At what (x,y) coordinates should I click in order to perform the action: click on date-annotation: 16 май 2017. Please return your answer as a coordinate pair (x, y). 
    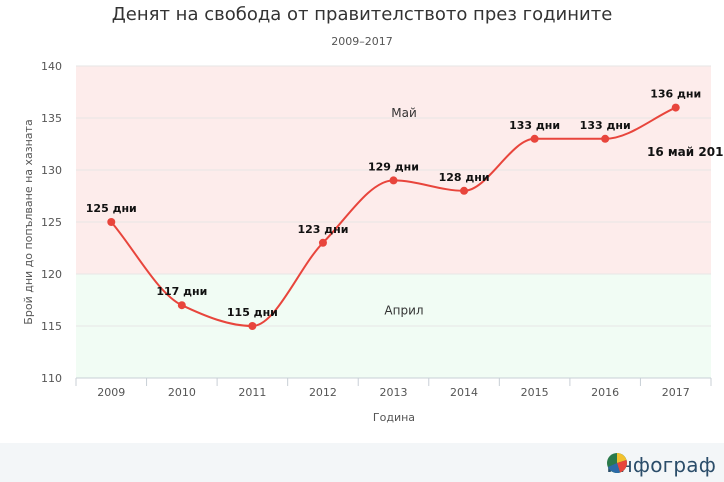
    Looking at the image, I should click on (685, 152).